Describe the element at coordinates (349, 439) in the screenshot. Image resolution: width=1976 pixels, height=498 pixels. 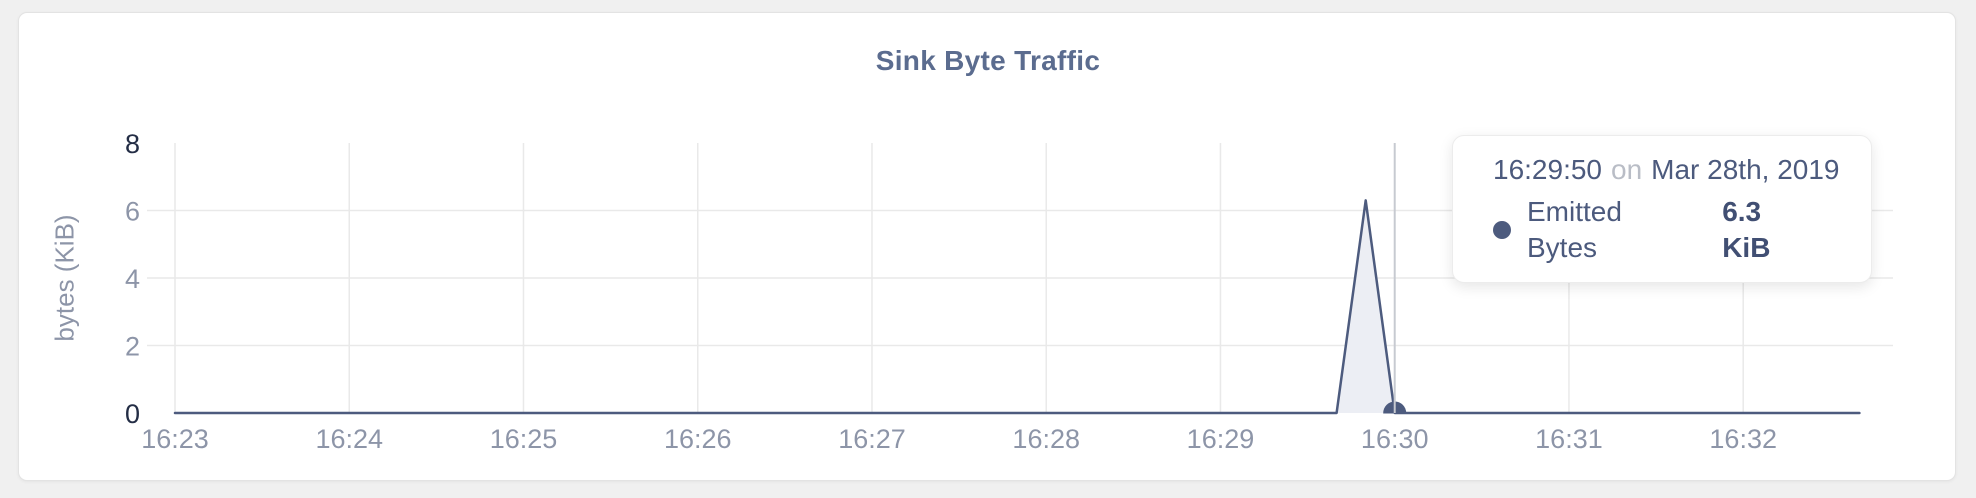
I see `x-tick-label: 16:24` at that location.